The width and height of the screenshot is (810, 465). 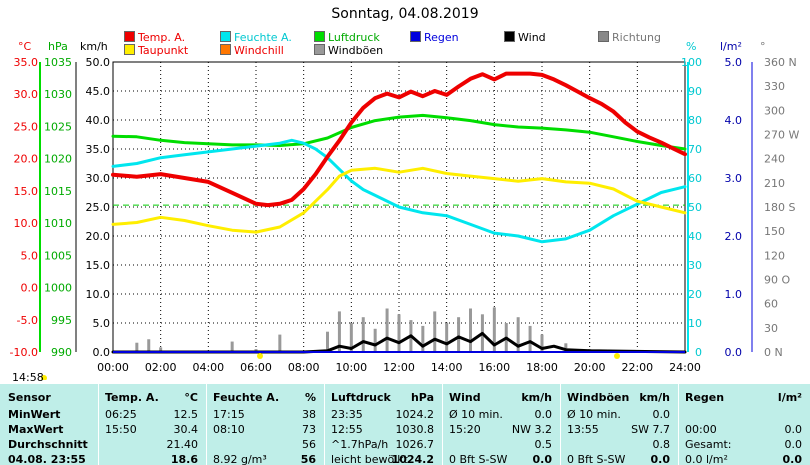 I want to click on header-regen-label: Regen, so click(x=705, y=397).